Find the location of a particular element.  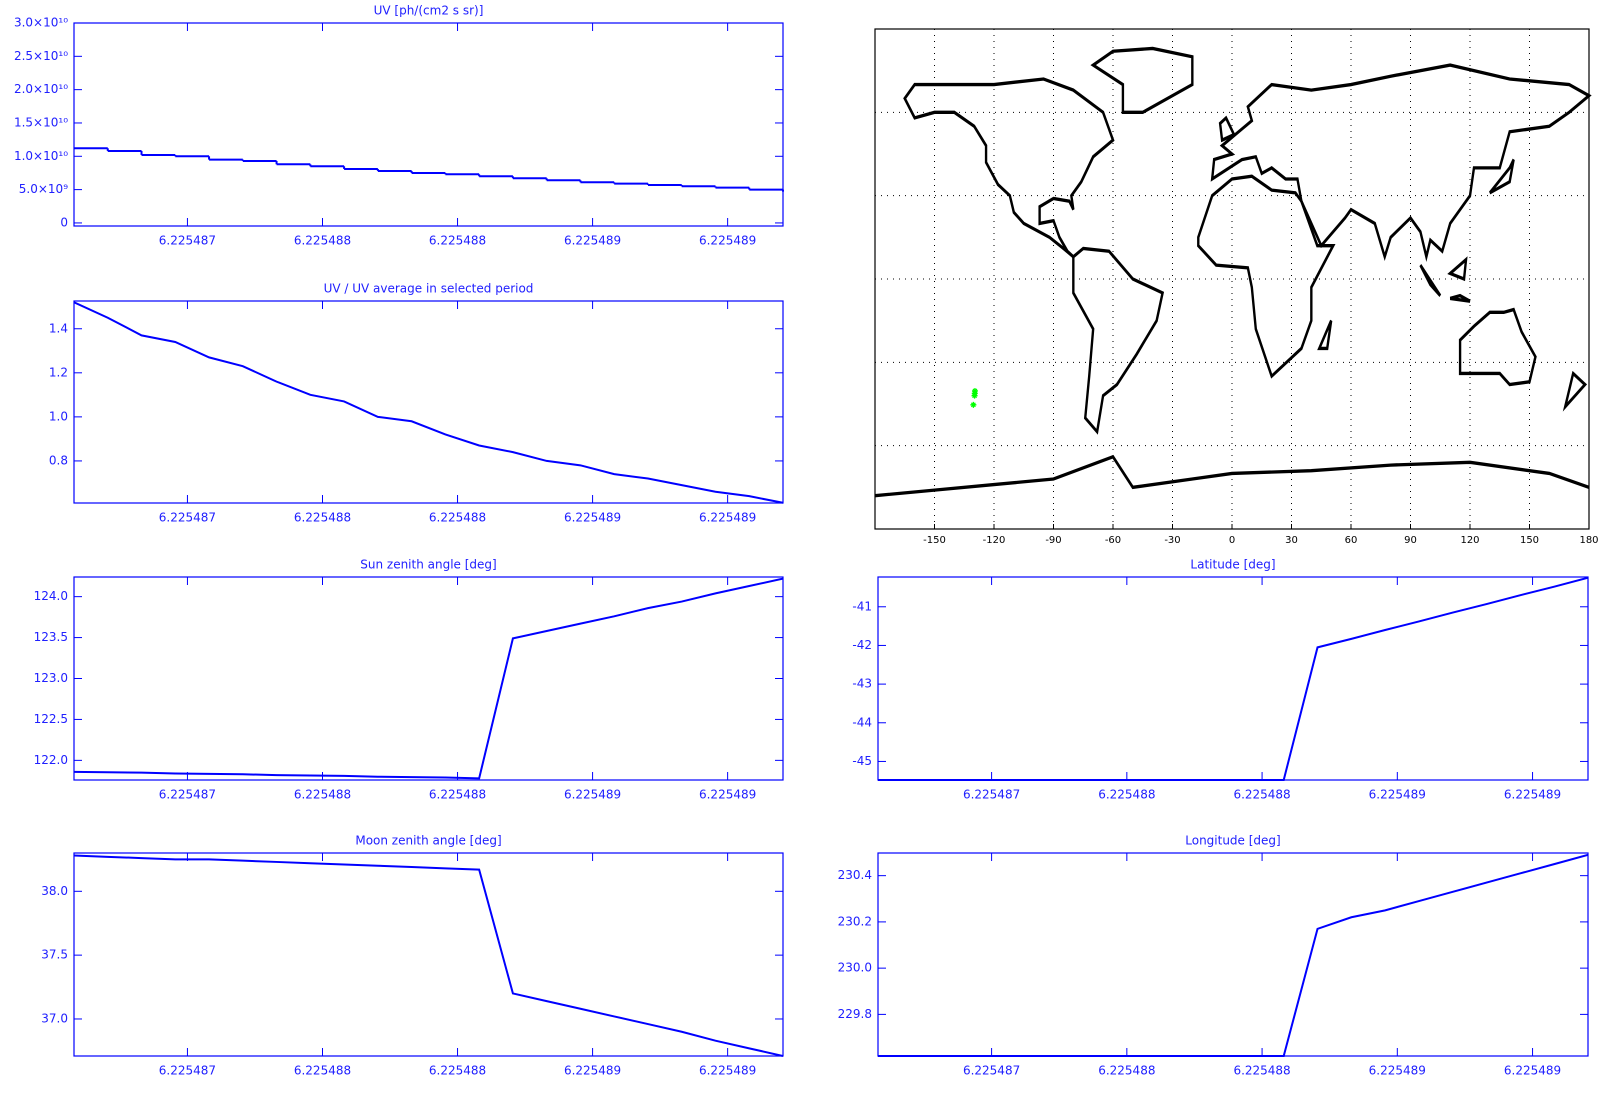

y-tick-label: 230.4 is located at coordinates (855, 875).